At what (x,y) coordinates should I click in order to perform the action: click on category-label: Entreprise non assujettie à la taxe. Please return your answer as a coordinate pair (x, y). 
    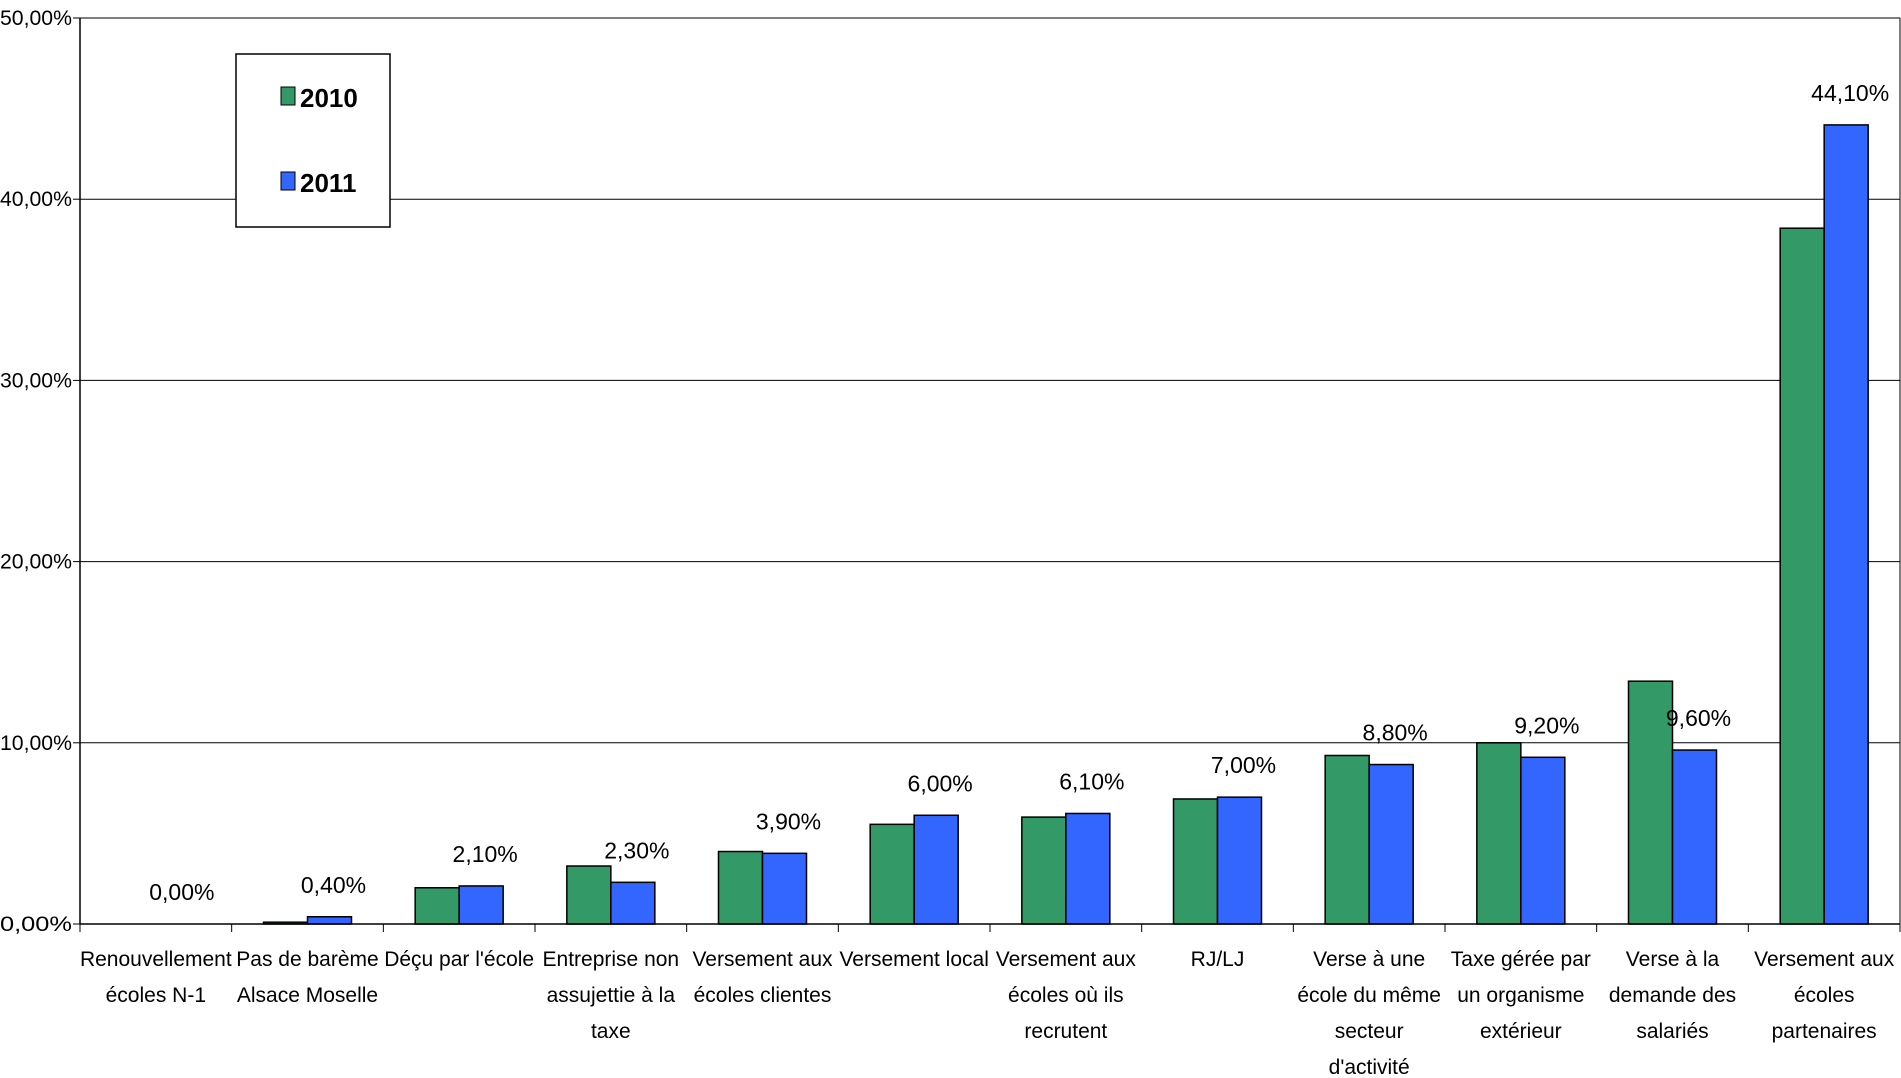
    Looking at the image, I should click on (611, 995).